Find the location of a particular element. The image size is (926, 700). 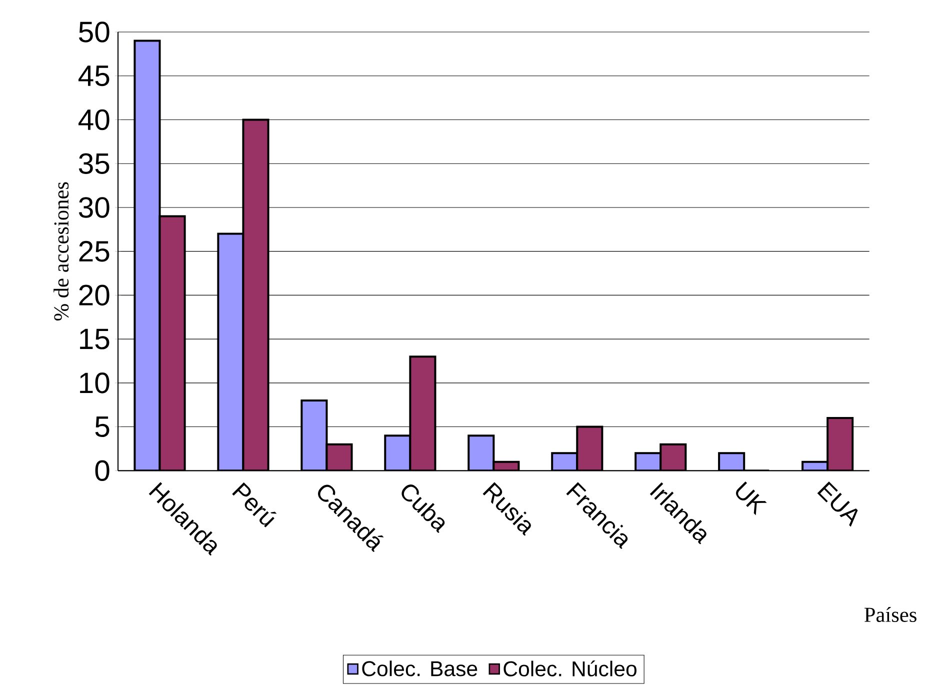

y-tick-label: 30 is located at coordinates (94, 207).